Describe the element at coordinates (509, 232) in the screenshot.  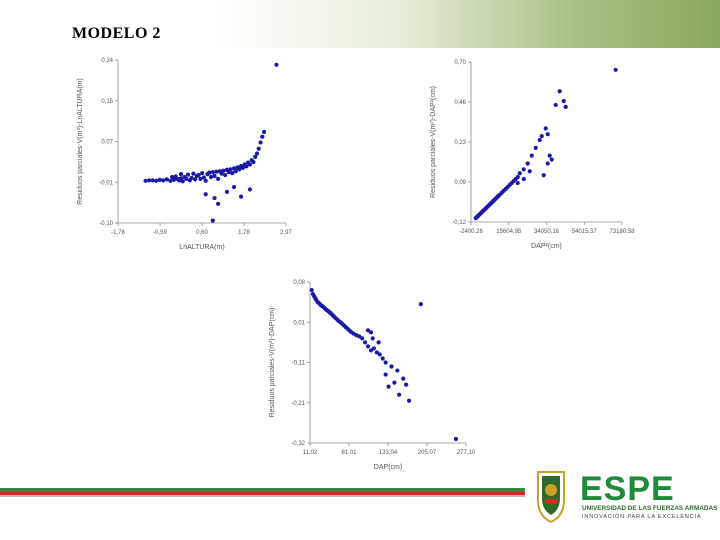
I see `x-tick-label: 15604,95` at that location.